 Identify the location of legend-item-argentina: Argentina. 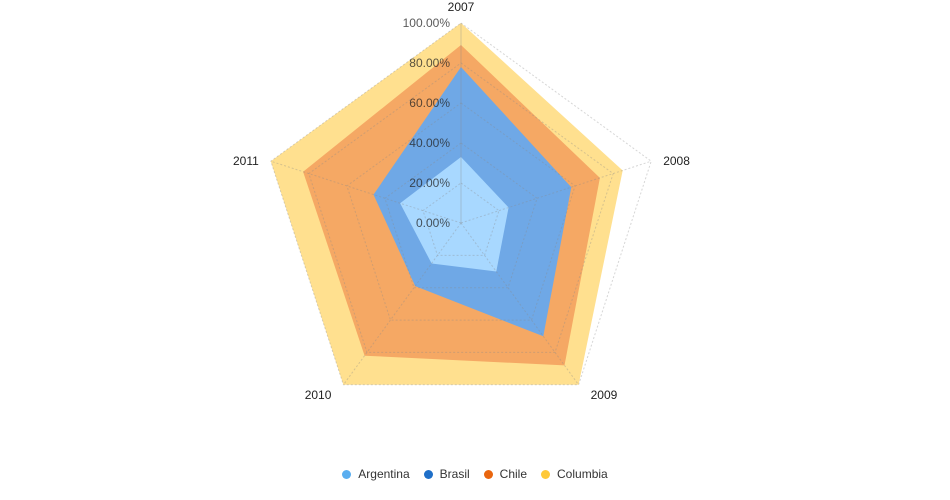
(376, 474).